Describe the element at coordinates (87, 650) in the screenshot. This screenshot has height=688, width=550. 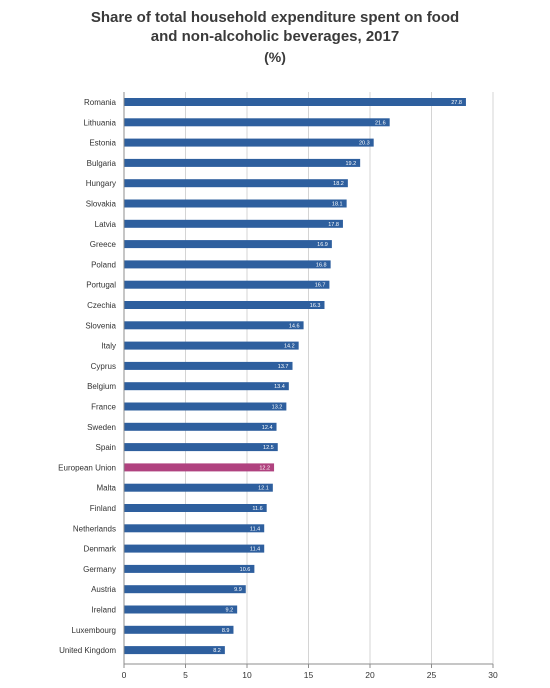
I see `category-label: United Kingdom` at that location.